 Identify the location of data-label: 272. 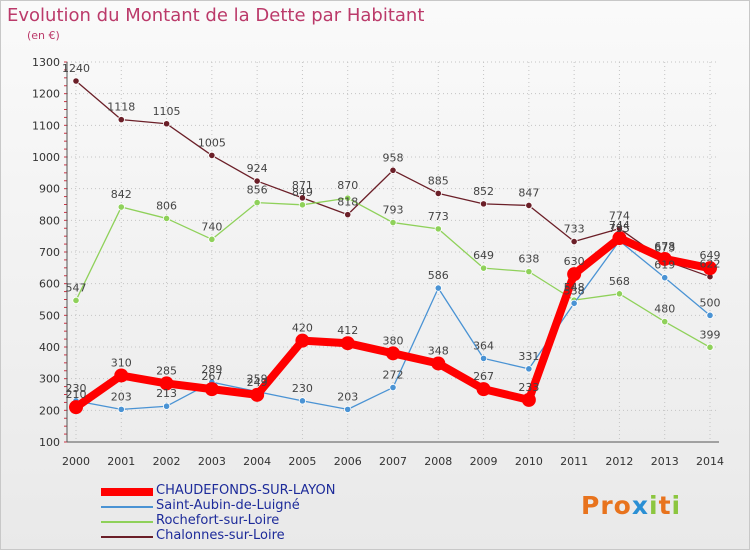
(393, 375).